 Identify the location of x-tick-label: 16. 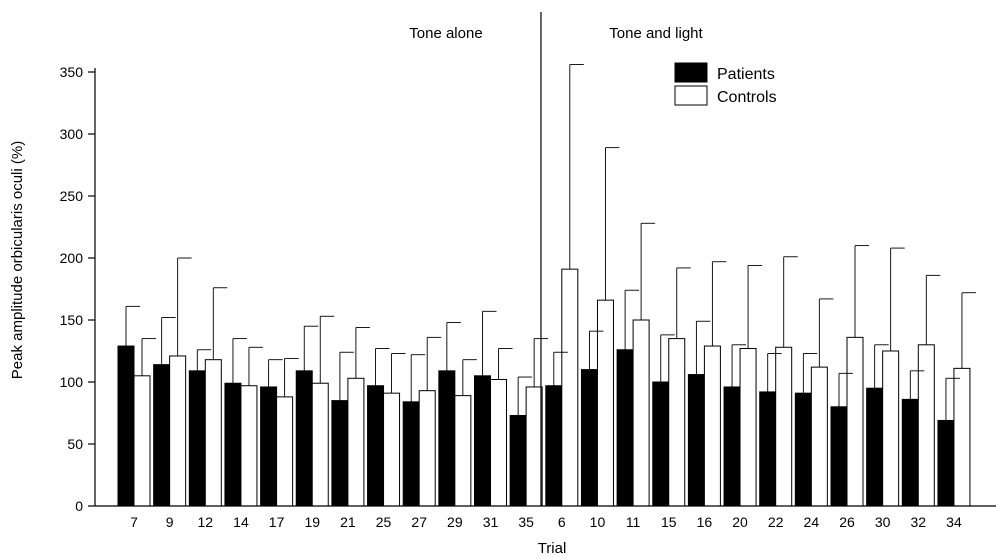
(705, 522).